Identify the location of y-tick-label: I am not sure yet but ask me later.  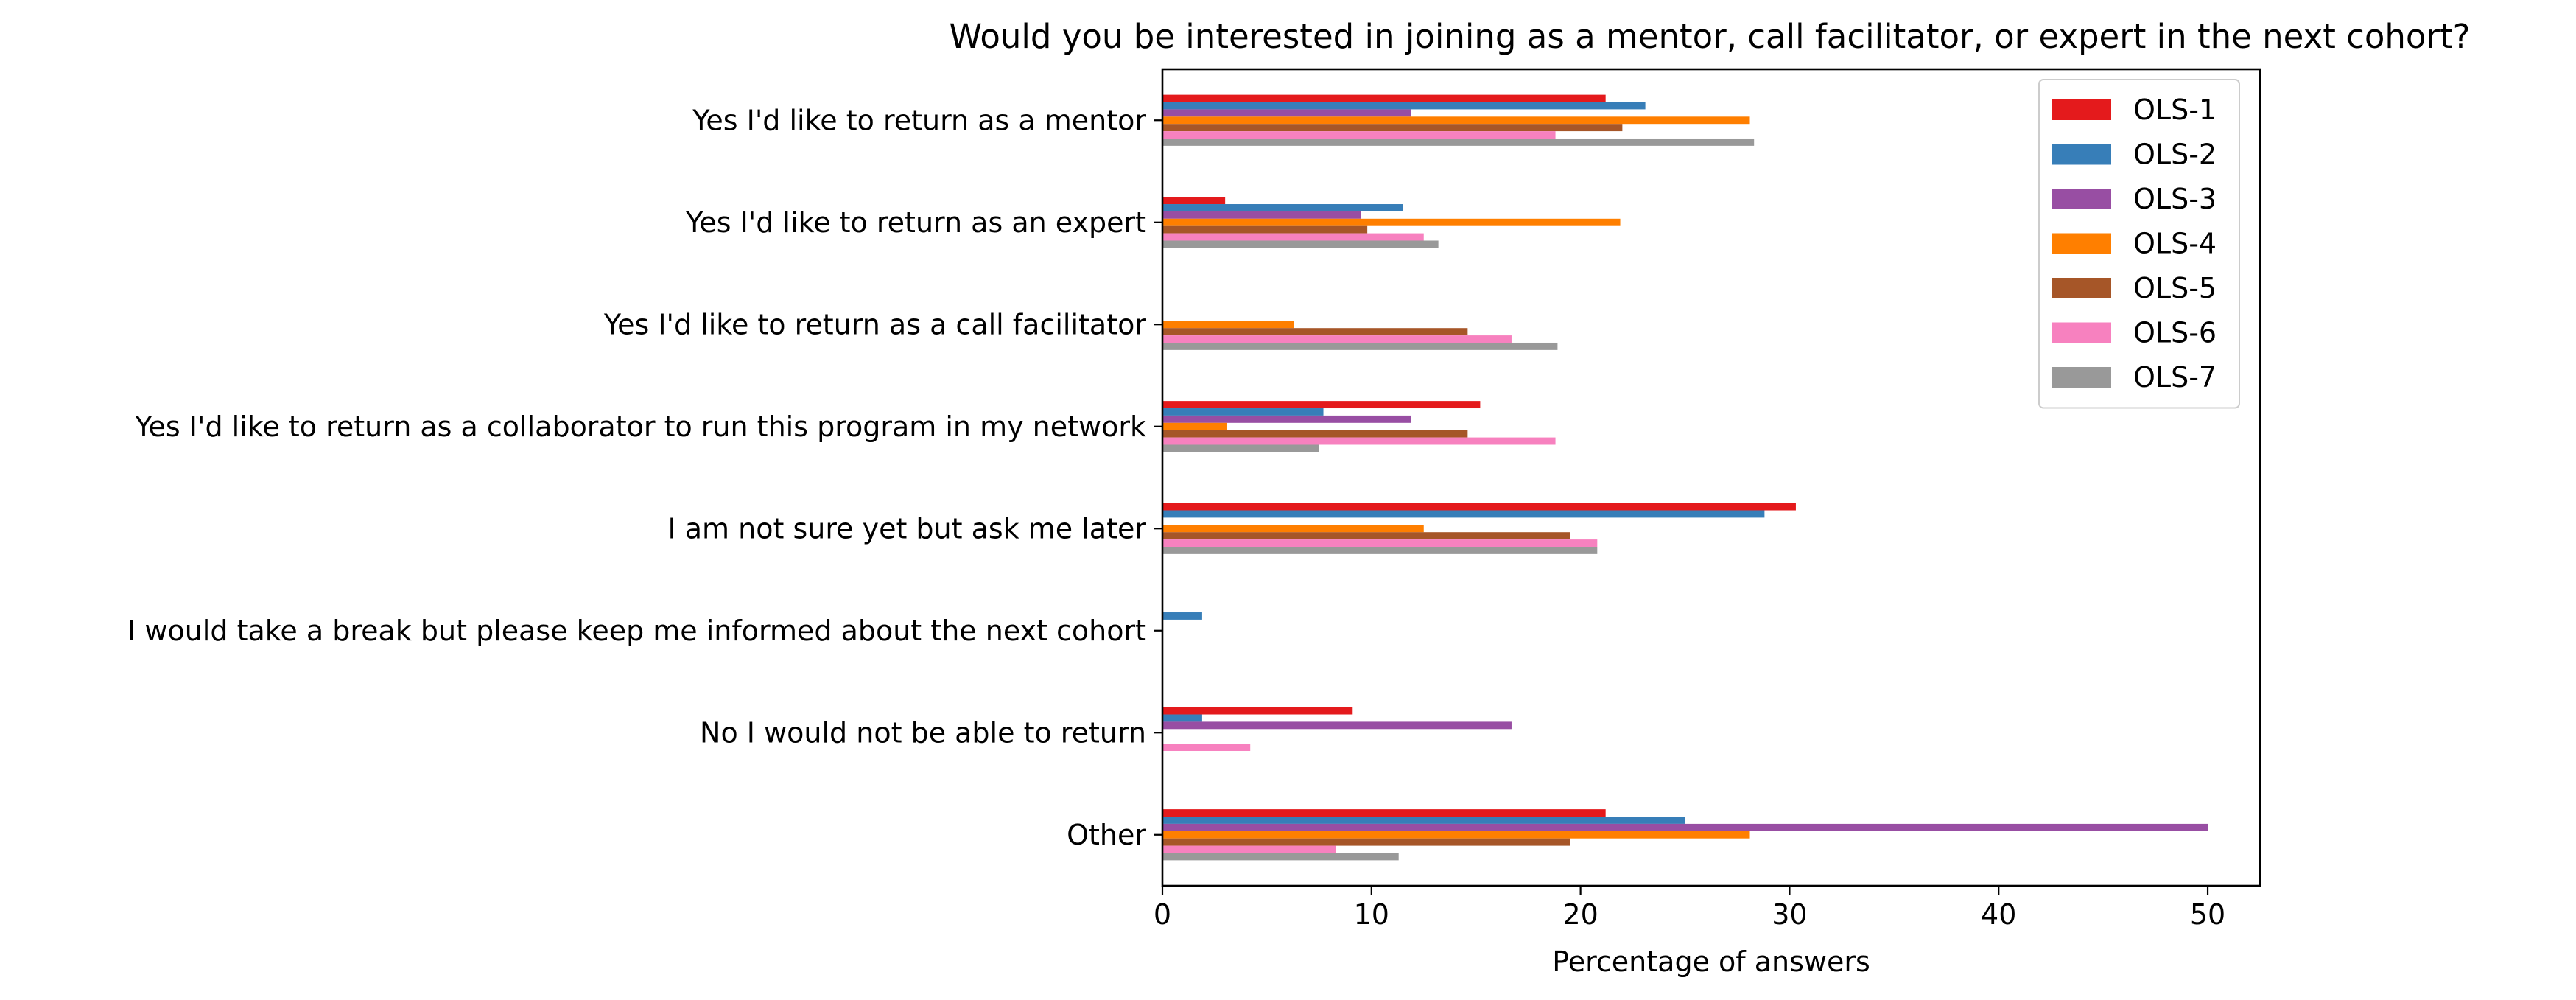
(906, 528).